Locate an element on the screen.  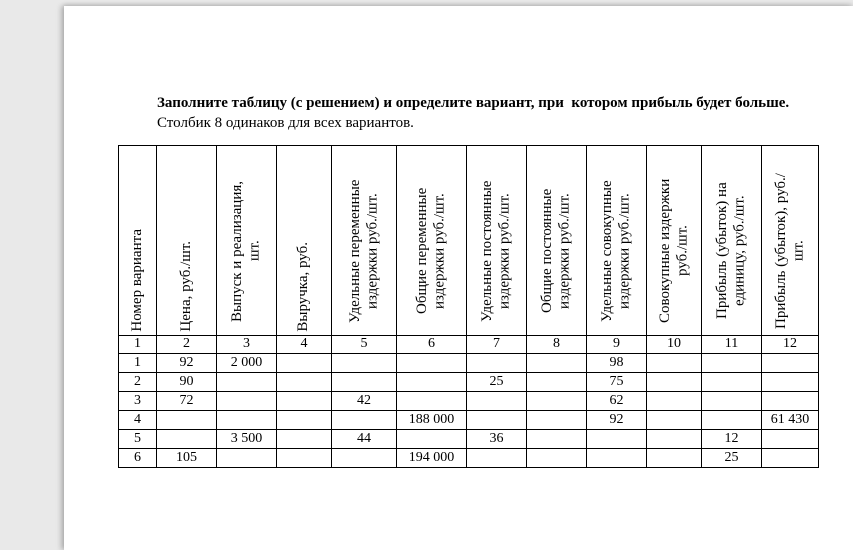
column-number: 1 is located at coordinates (137, 344).